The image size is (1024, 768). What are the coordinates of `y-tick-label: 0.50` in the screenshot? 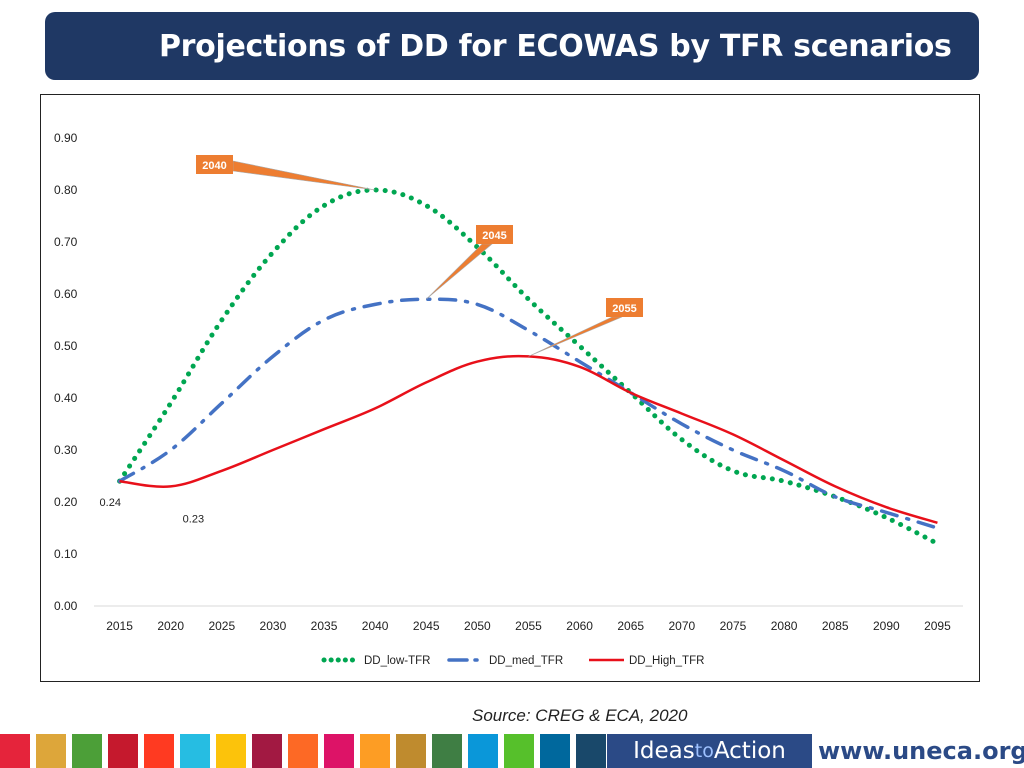 It's located at (66, 346).